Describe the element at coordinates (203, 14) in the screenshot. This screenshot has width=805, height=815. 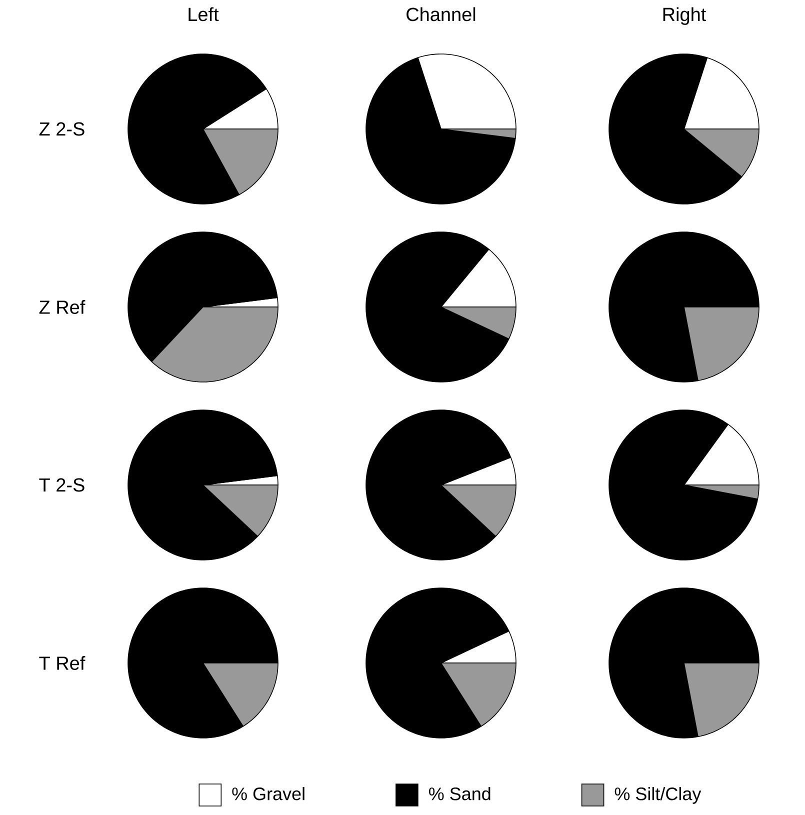
I see `chart-title: Left` at that location.